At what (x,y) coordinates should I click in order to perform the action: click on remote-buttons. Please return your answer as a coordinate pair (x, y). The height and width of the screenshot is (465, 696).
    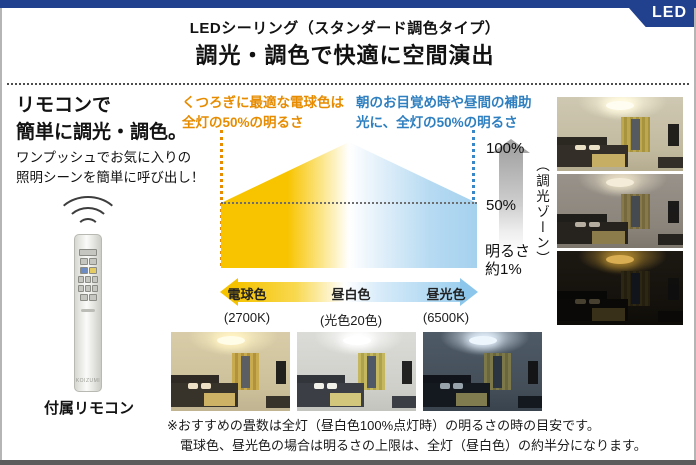
    Looking at the image, I should click on (88, 275).